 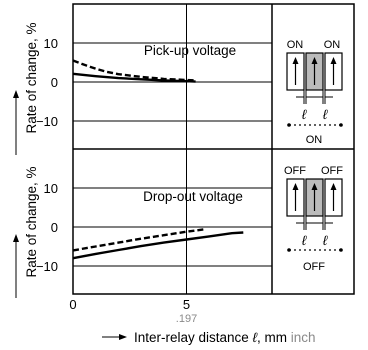 What do you see at coordinates (54, 227) in the screenshot?
I see `bottom-ytick-0: 0` at bounding box center [54, 227].